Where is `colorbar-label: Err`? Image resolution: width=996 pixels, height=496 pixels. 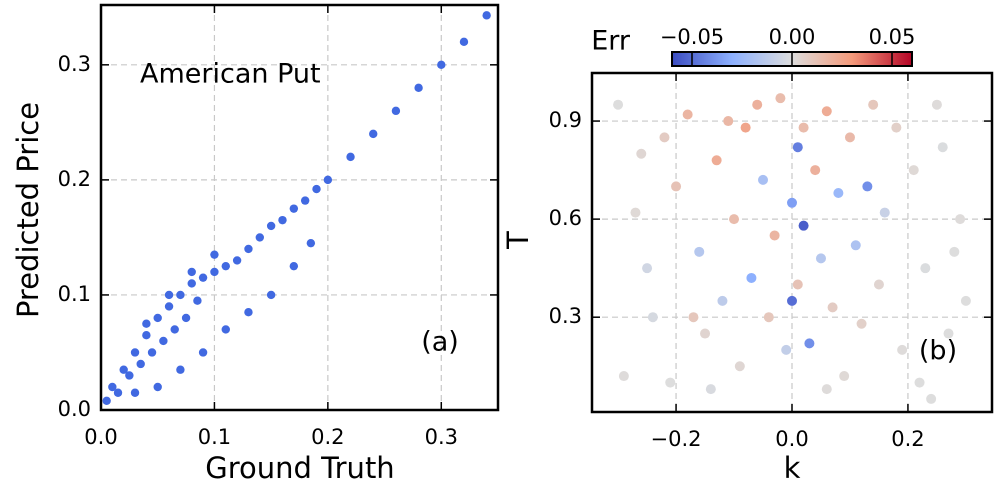 colorbar-label: Err is located at coordinates (611, 41).